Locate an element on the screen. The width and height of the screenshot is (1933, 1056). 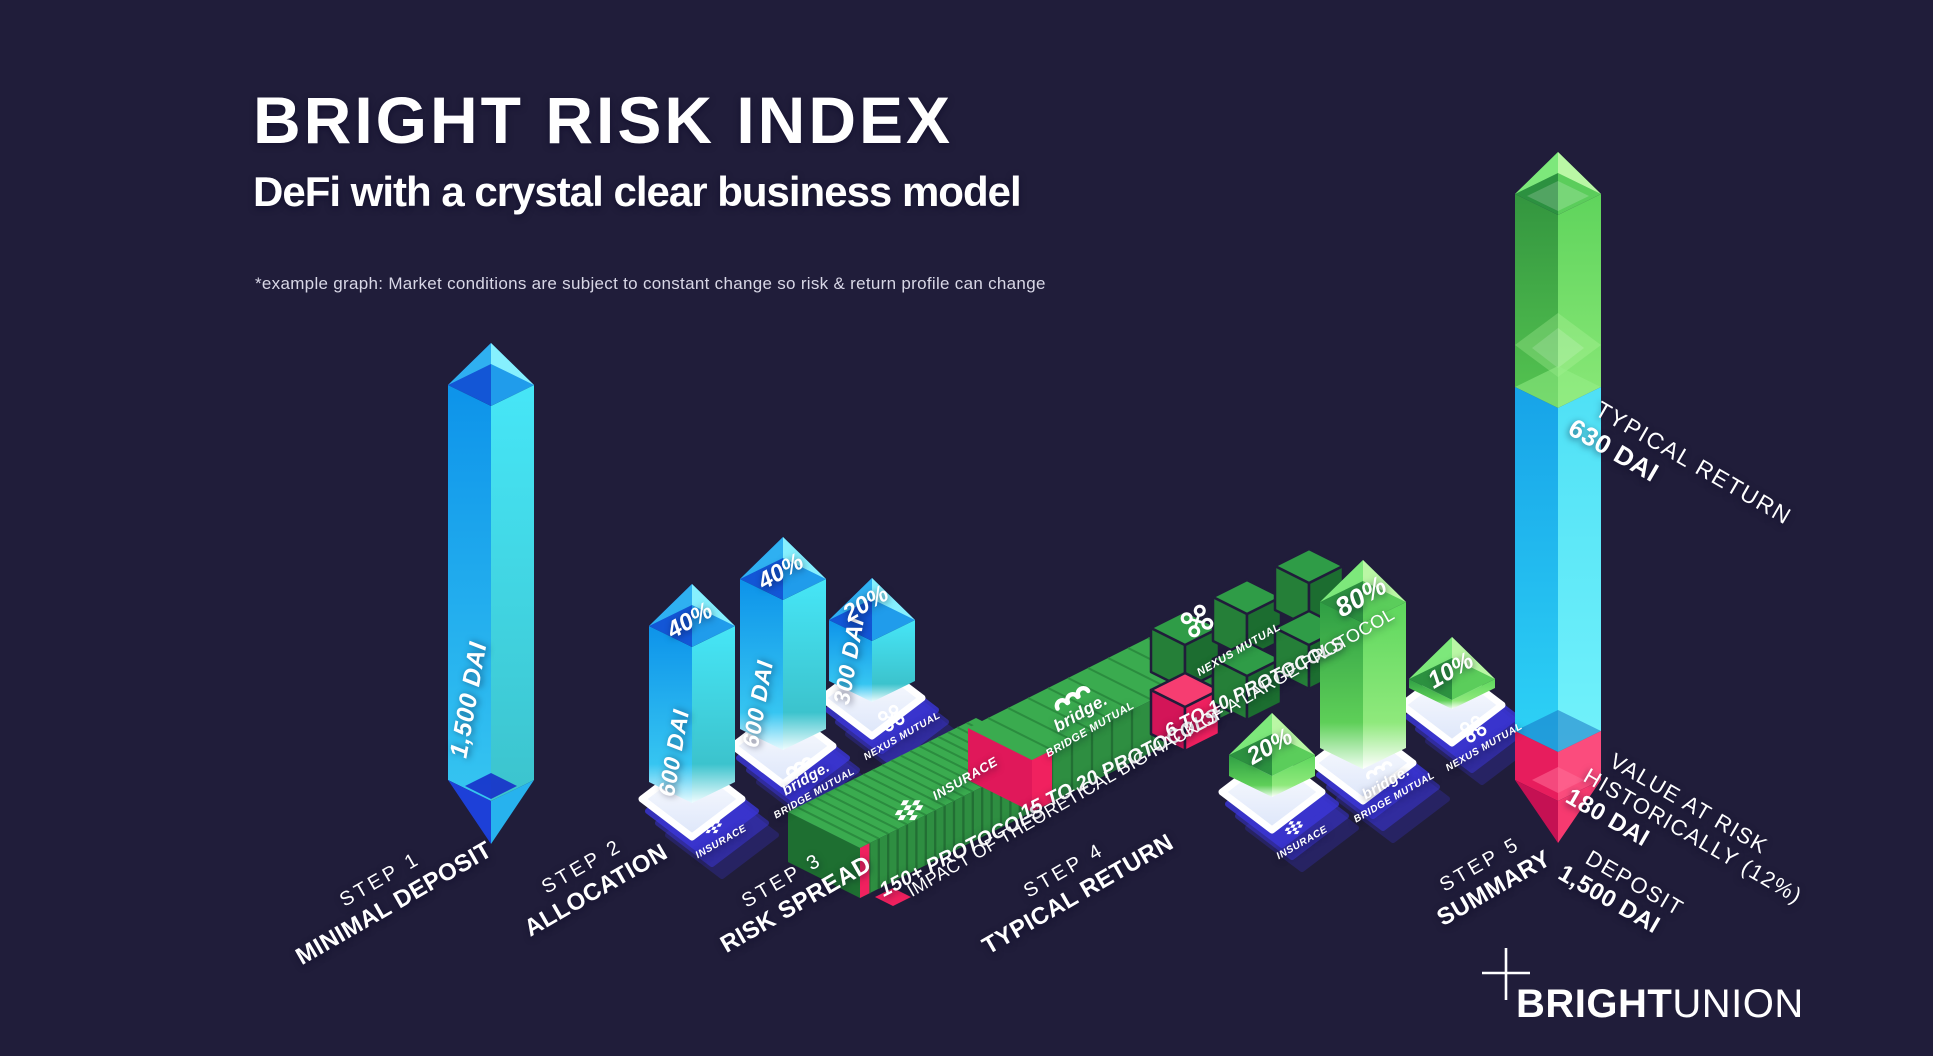
allocation-brand-nexus: NEXUS MUTUAL is located at coordinates (895, 724).